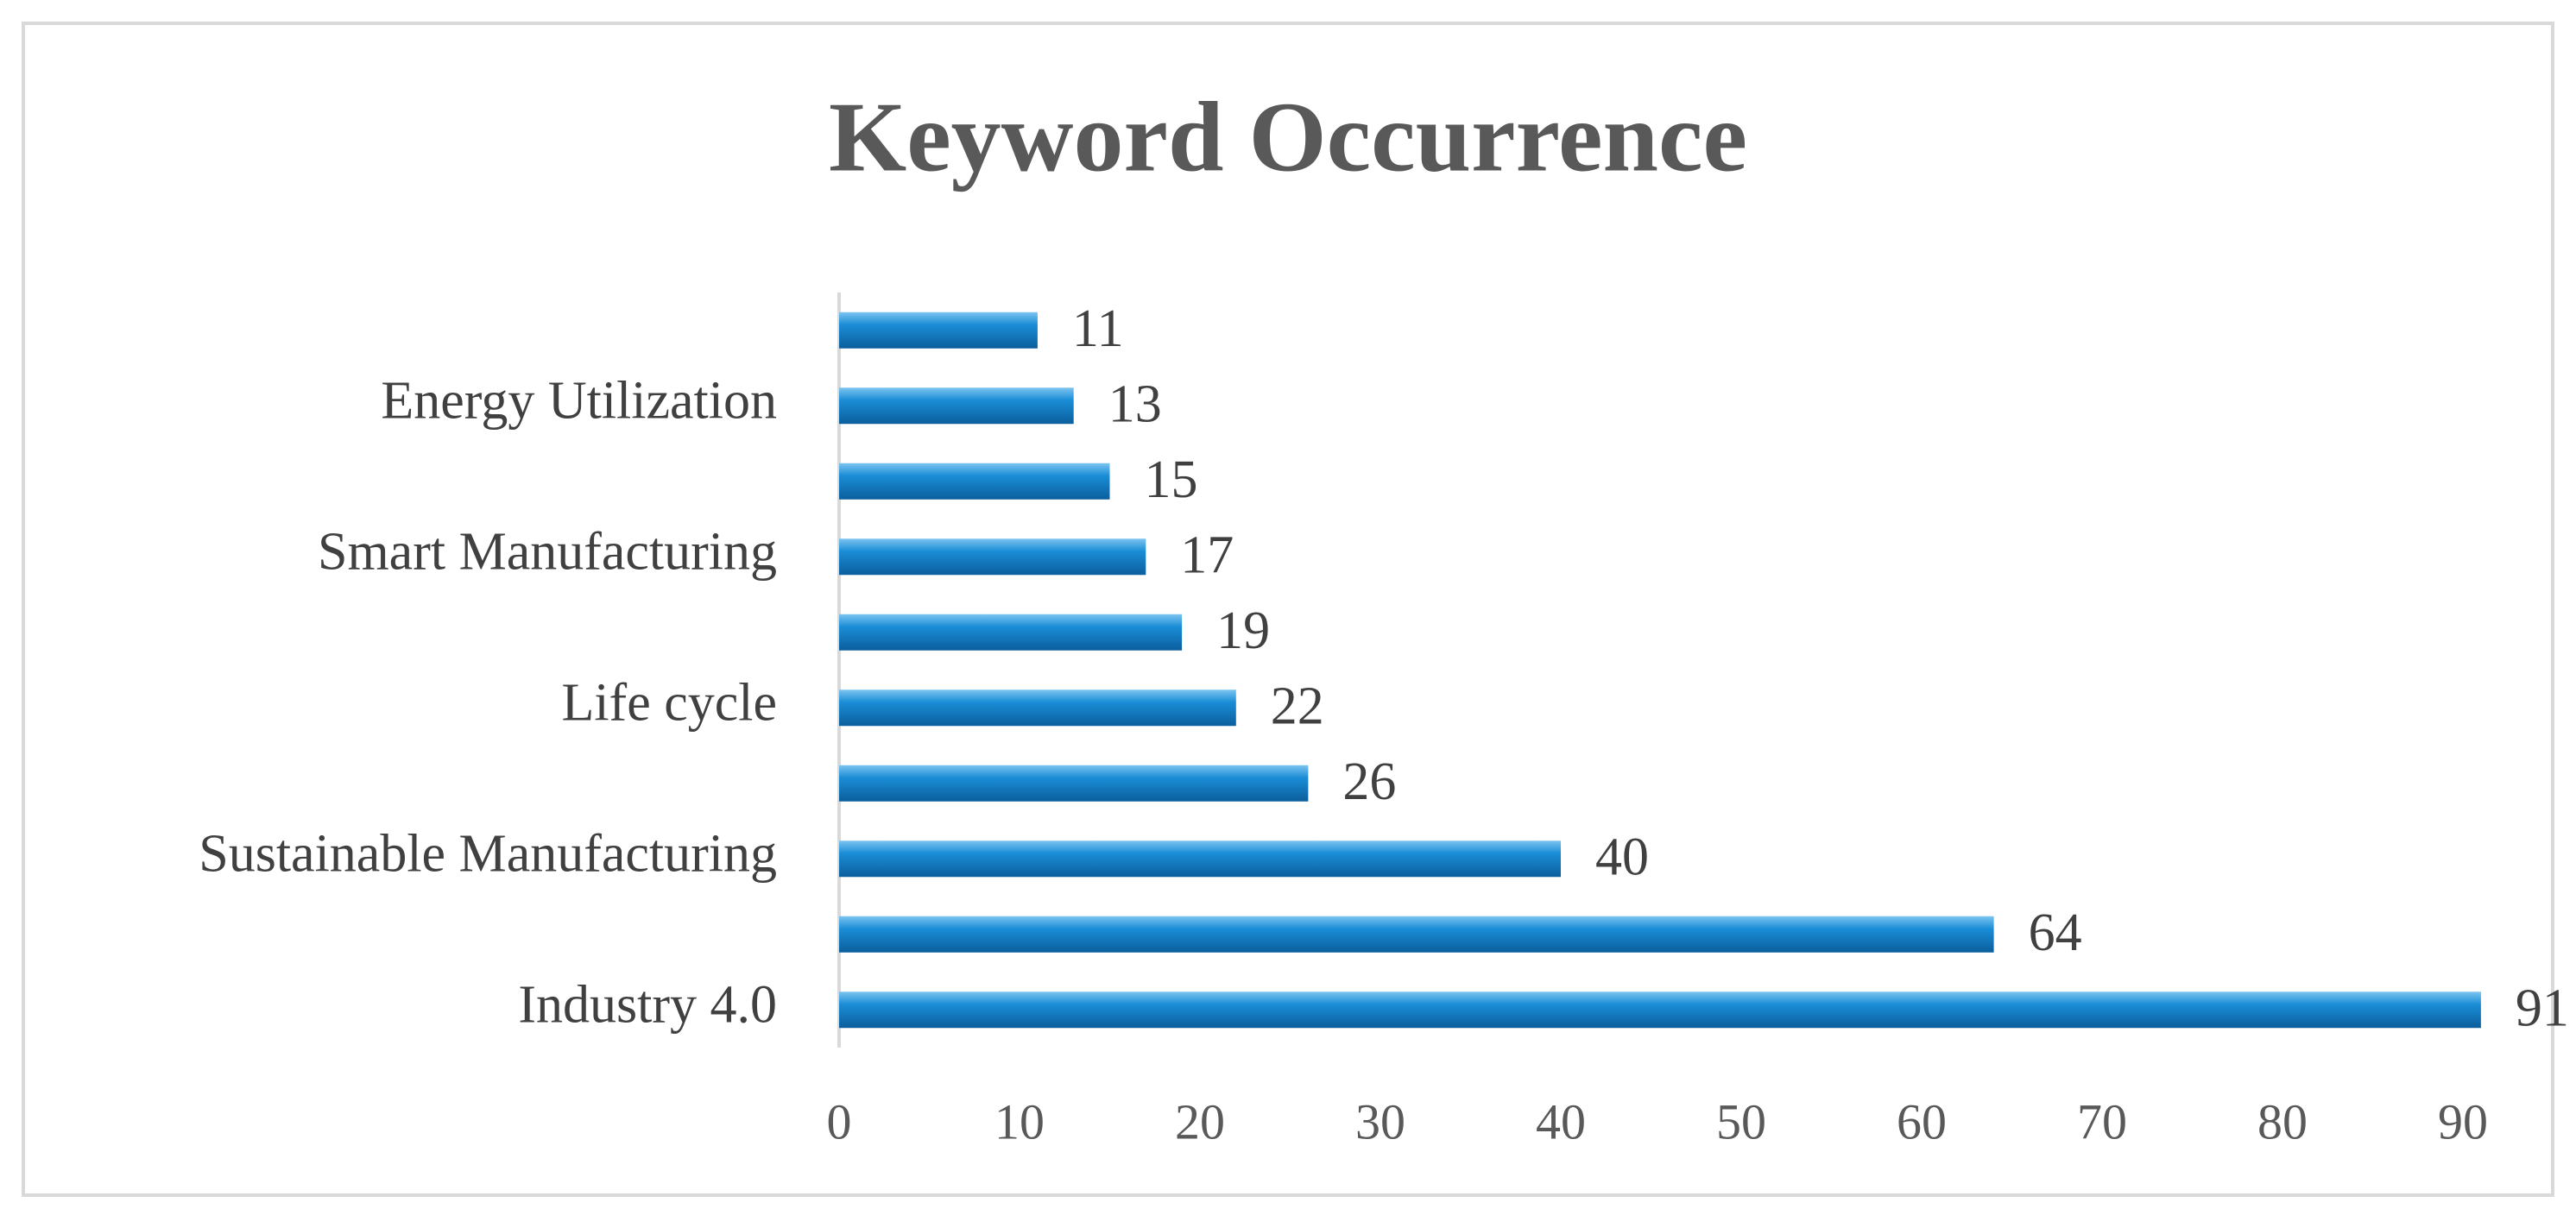  Describe the element at coordinates (2463, 1121) in the screenshot. I see `x-tick-label: 90` at that location.